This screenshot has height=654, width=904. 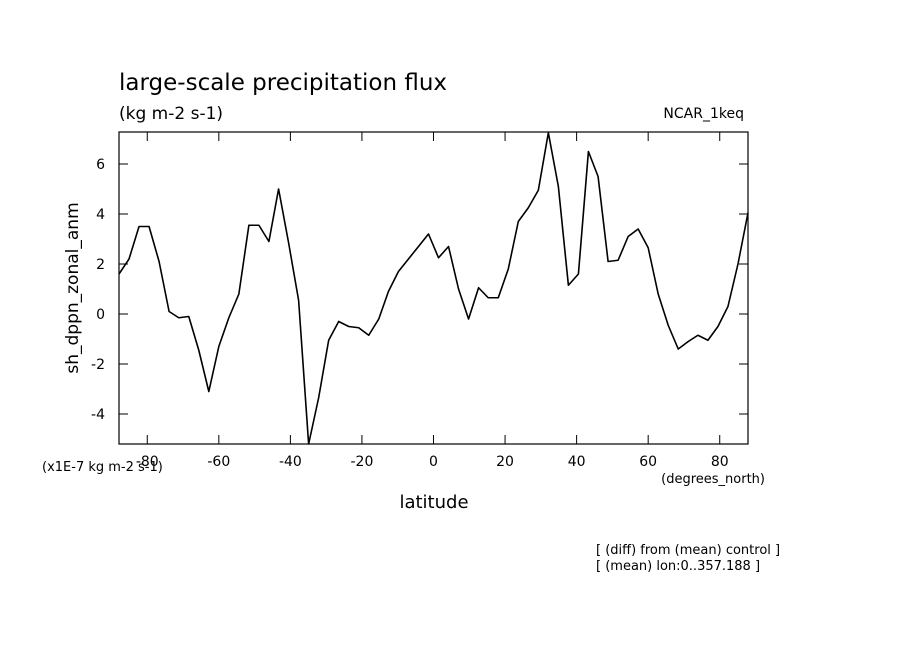 I want to click on x-tick-label: 20, so click(x=505, y=462).